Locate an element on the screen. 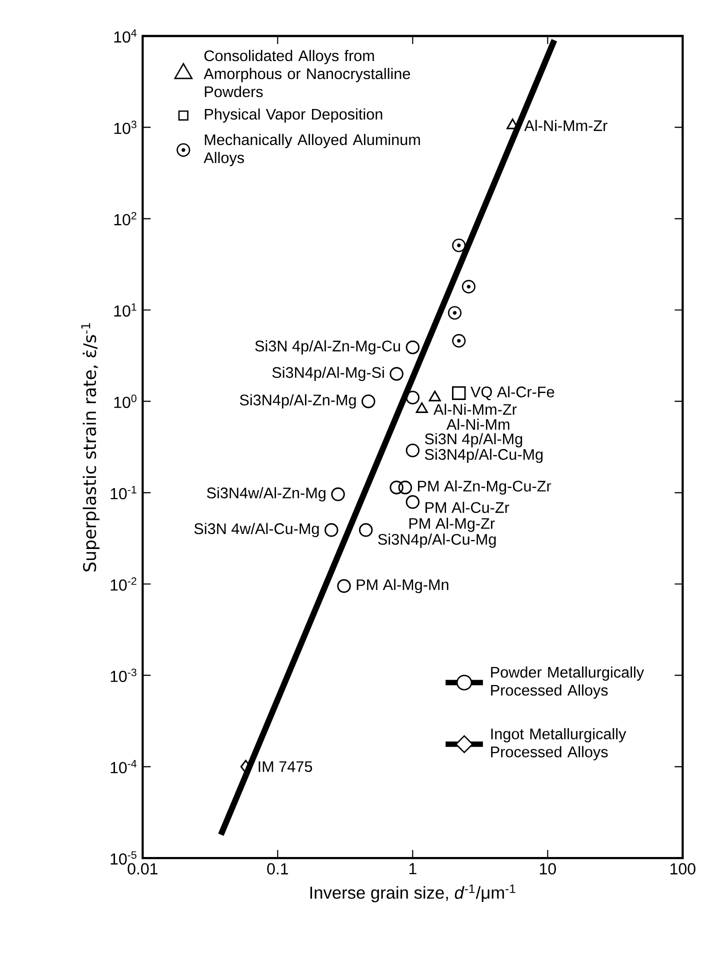  legend-label: Physical Vapor Deposition is located at coordinates (293, 115).